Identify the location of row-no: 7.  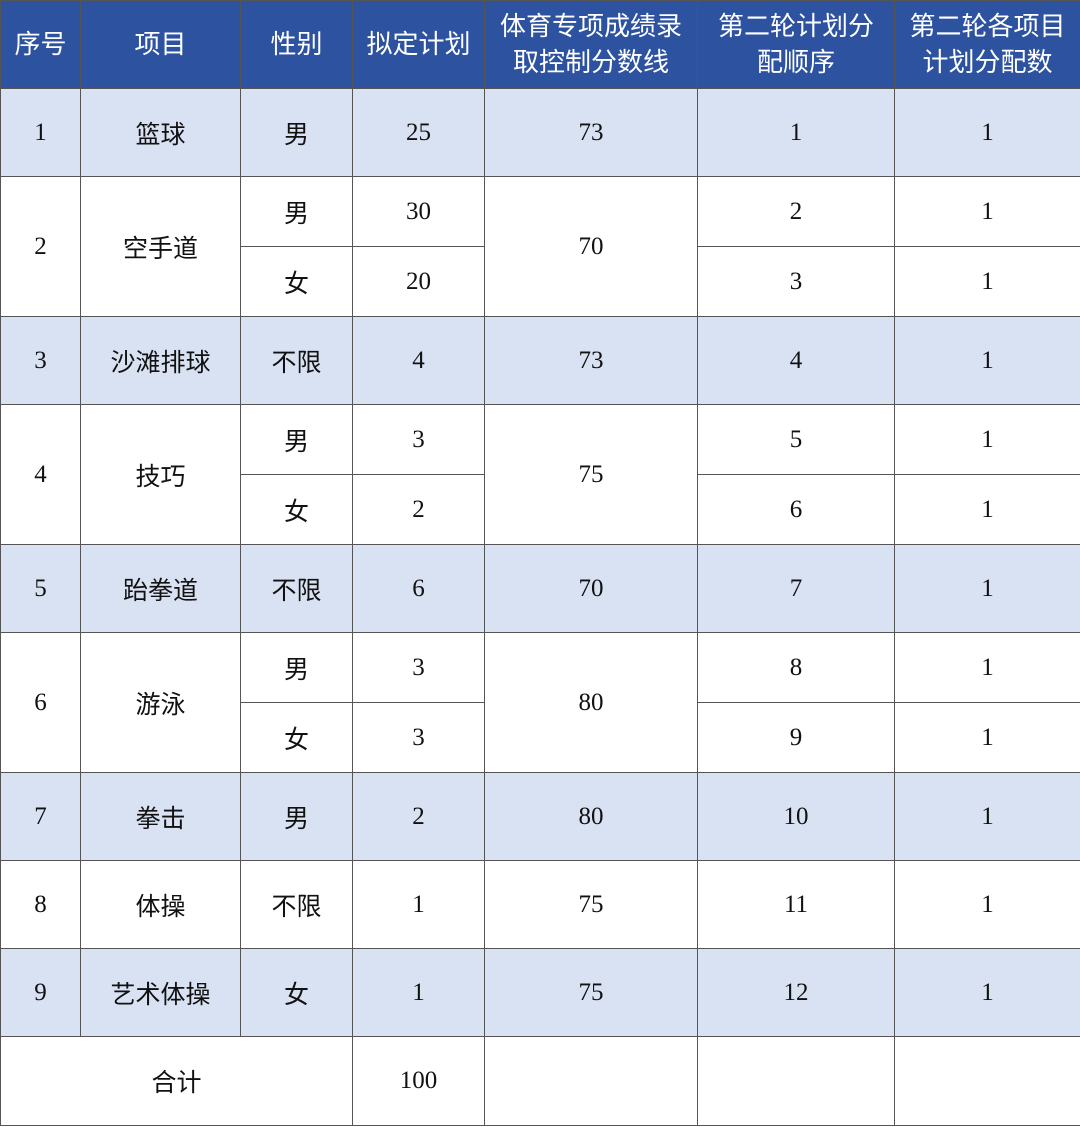
(40, 816).